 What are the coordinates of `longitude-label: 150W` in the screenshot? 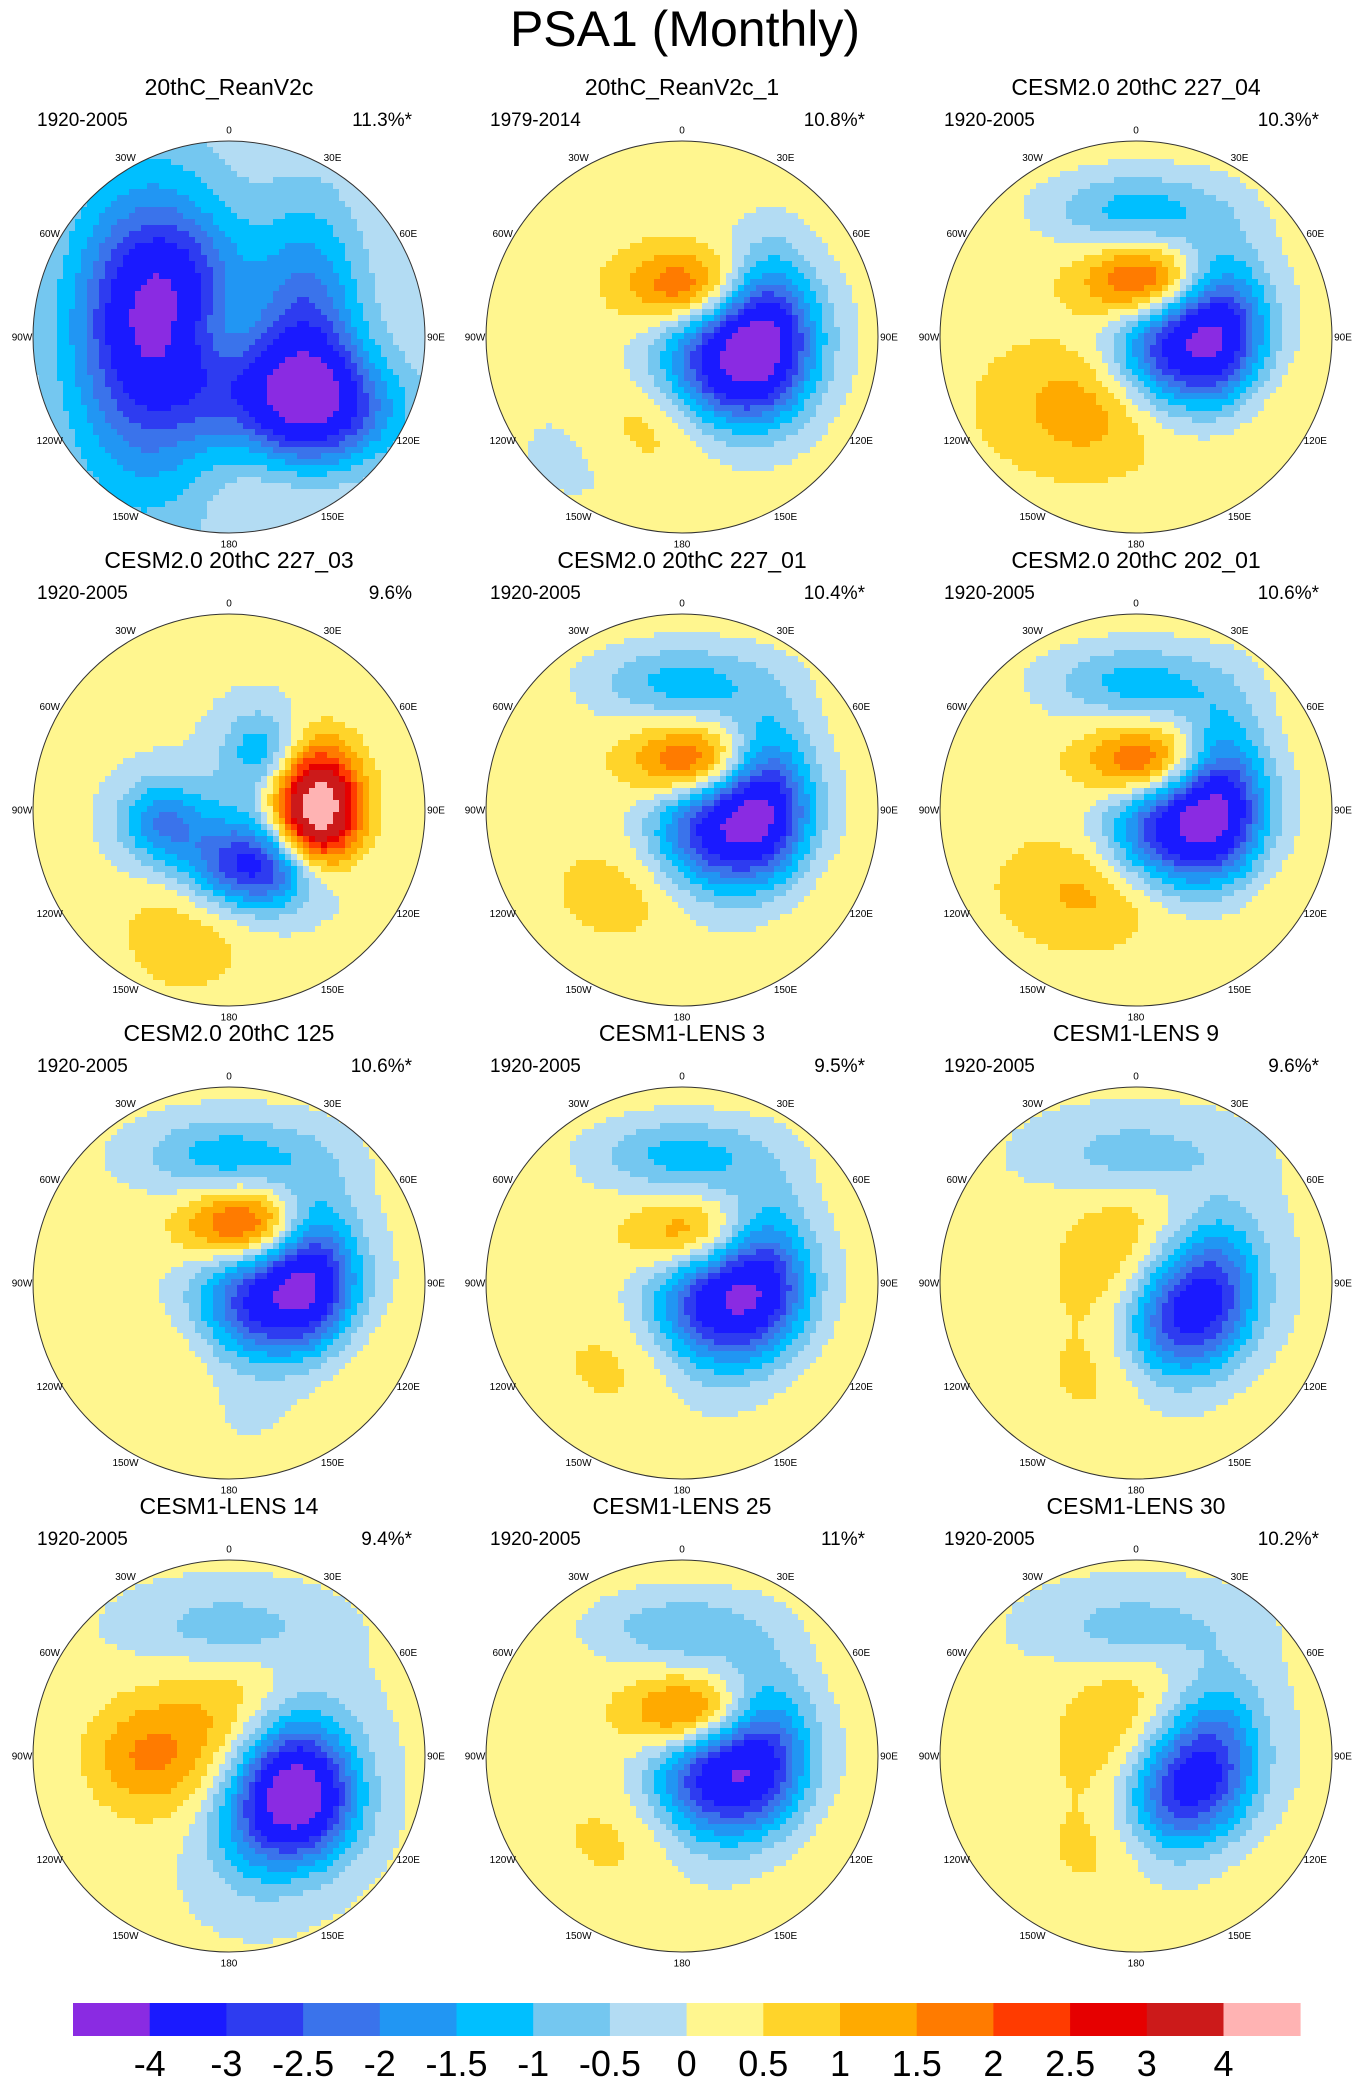 It's located at (125, 517).